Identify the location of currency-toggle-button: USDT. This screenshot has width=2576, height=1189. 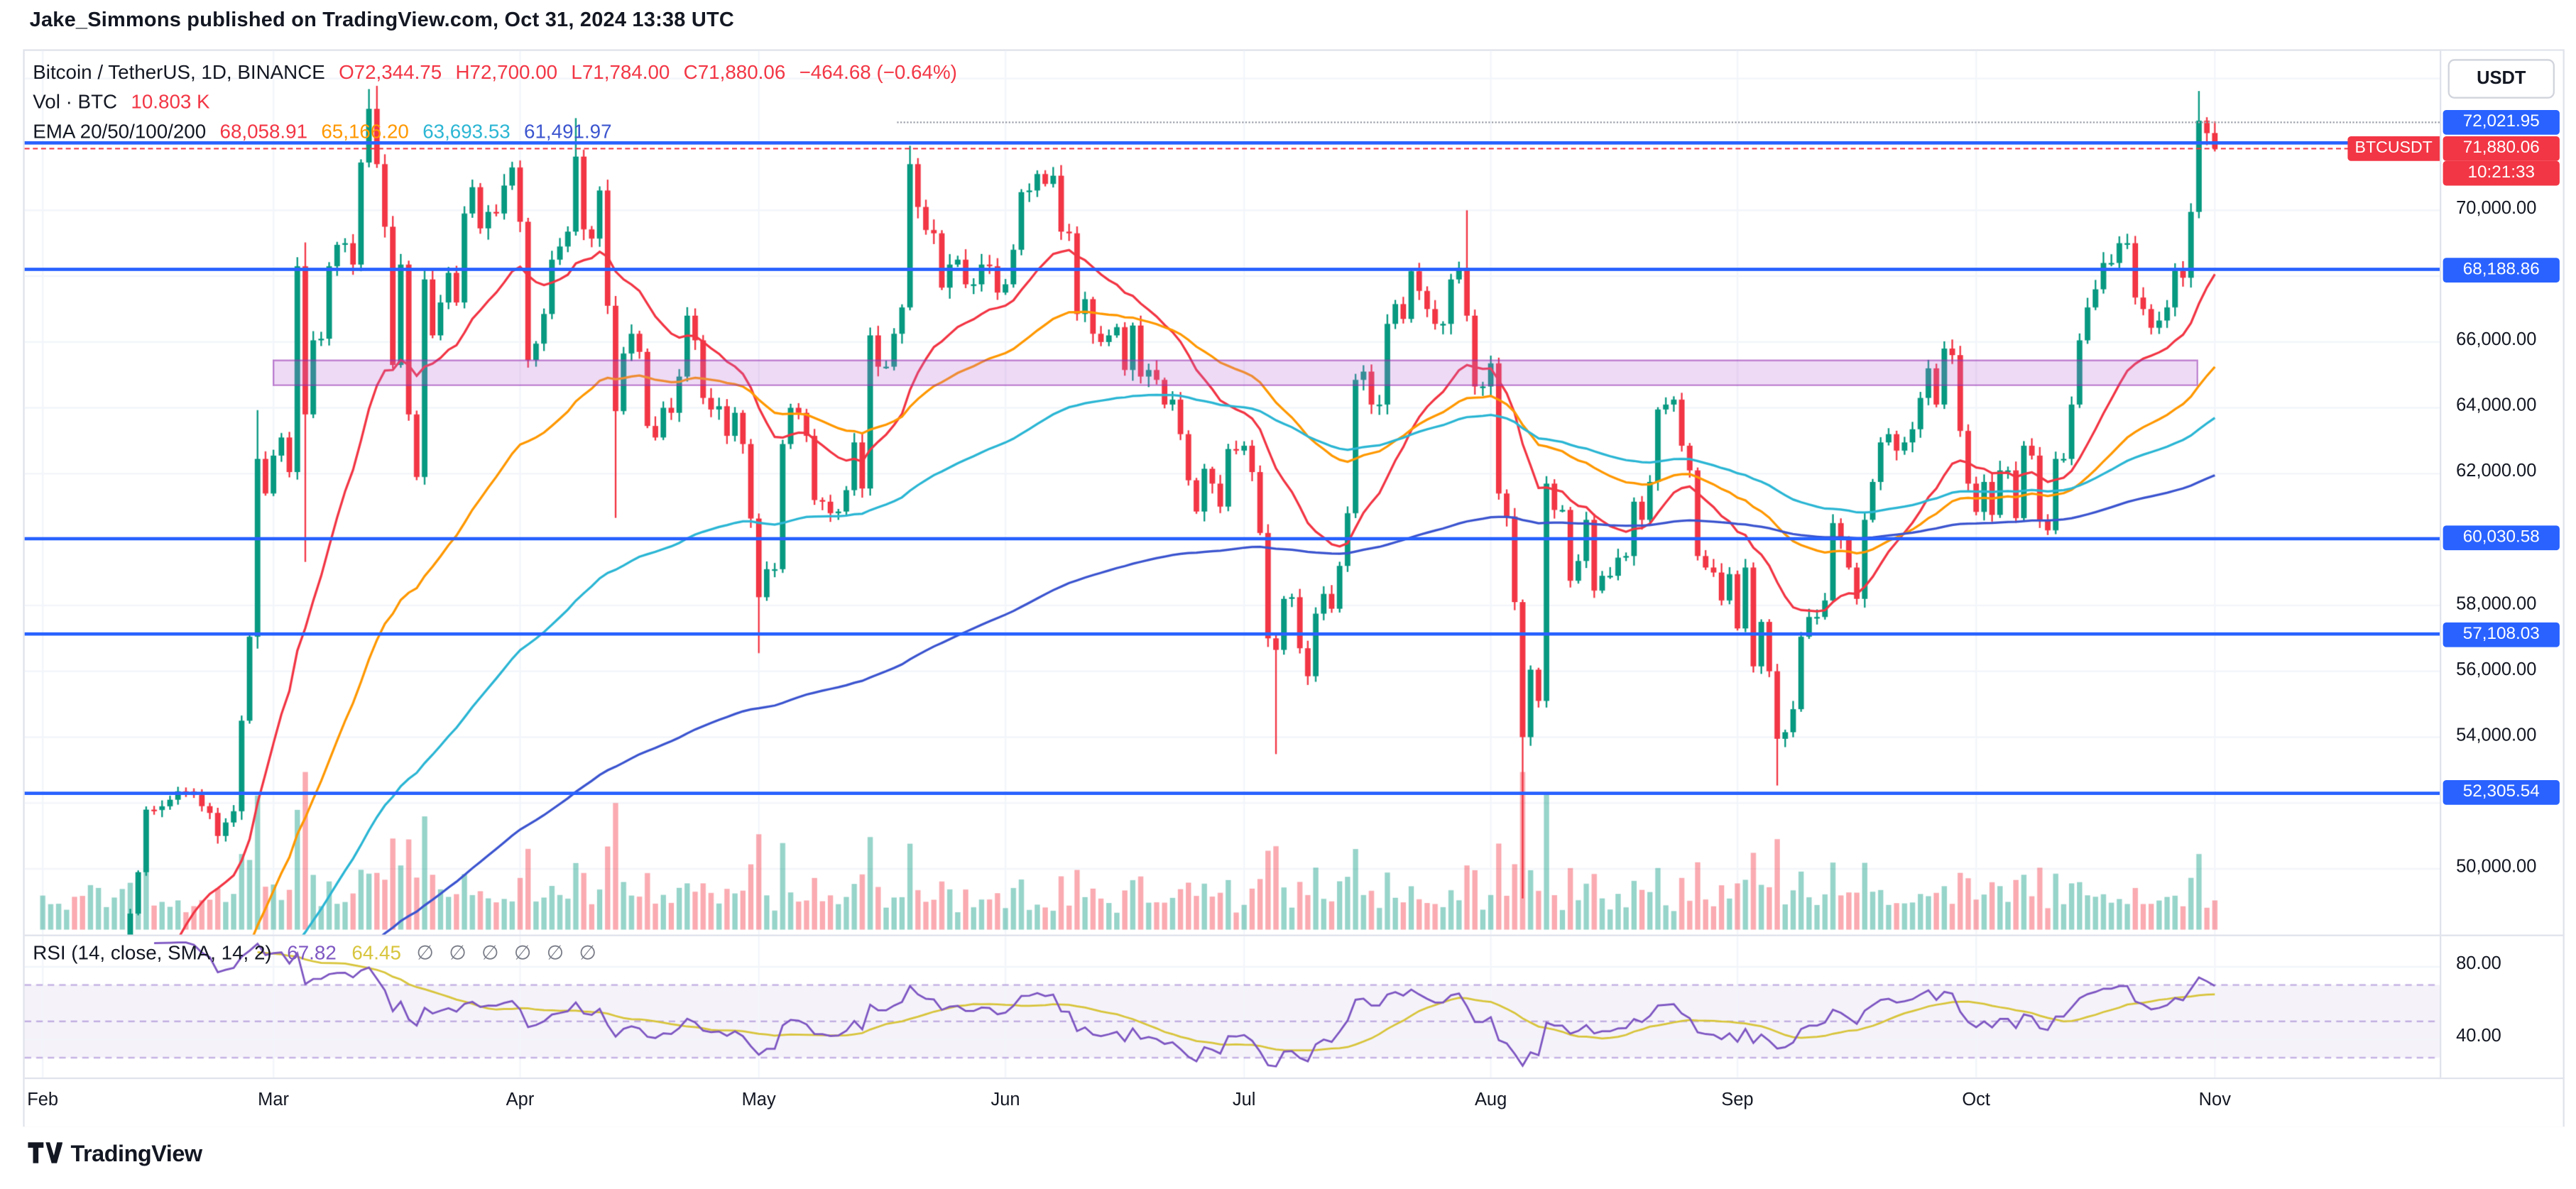
(2501, 79).